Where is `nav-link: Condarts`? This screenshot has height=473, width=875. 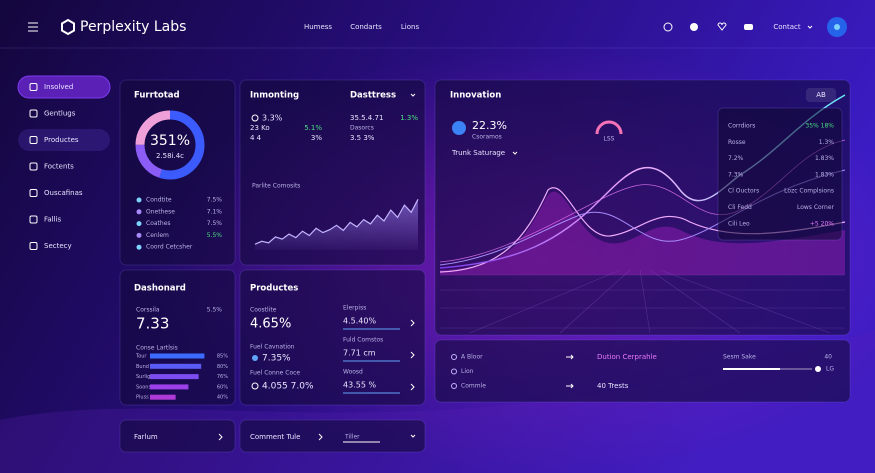
nav-link: Condarts is located at coordinates (366, 27).